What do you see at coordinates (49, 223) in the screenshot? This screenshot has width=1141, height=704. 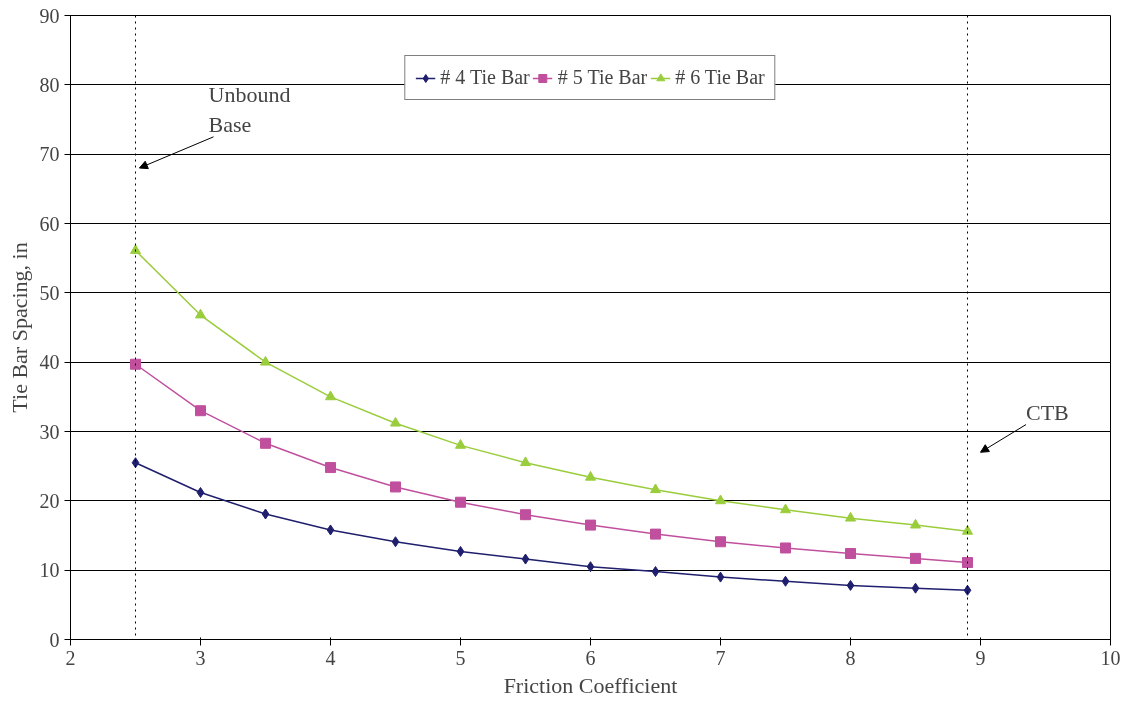 I see `y-tick-label: 60` at bounding box center [49, 223].